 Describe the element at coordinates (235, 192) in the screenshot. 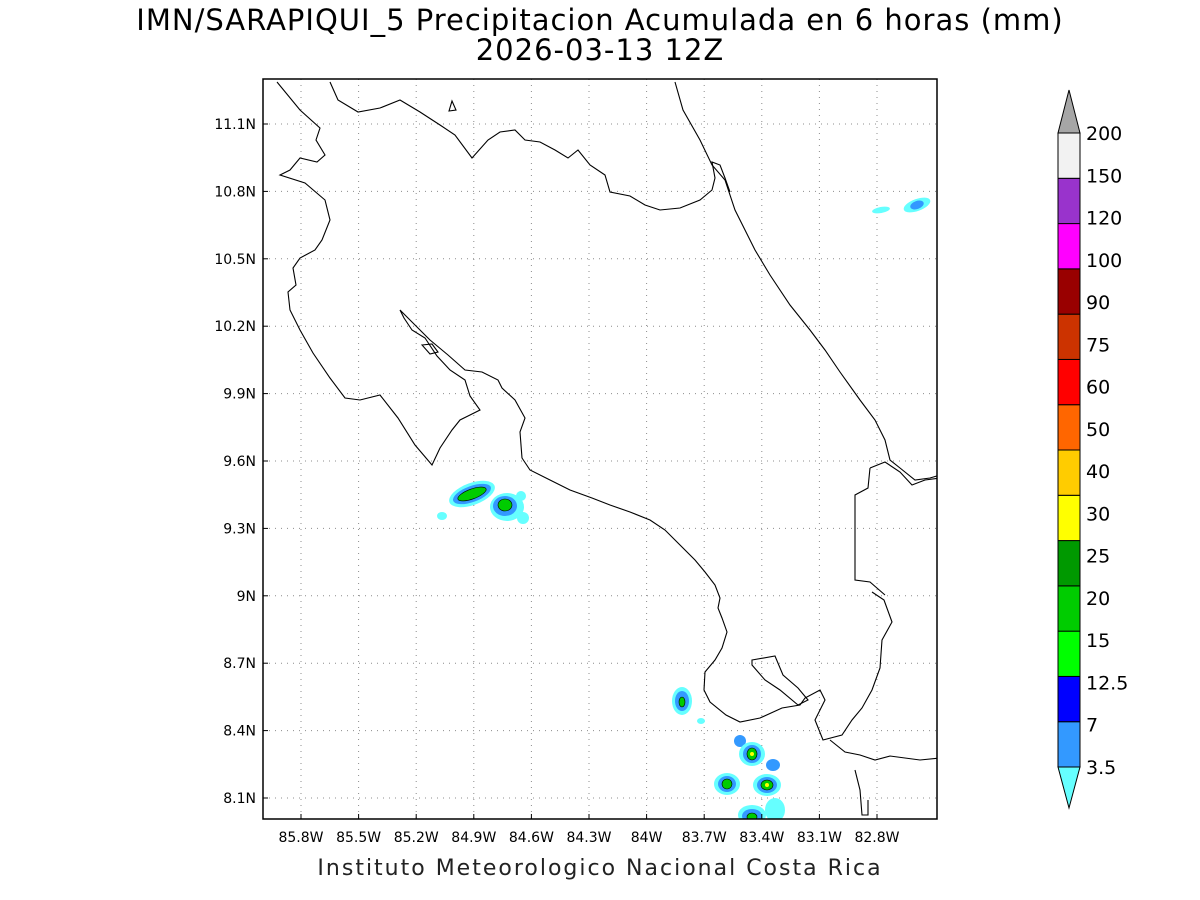

I see `lat-tick-label: 10.8N` at that location.